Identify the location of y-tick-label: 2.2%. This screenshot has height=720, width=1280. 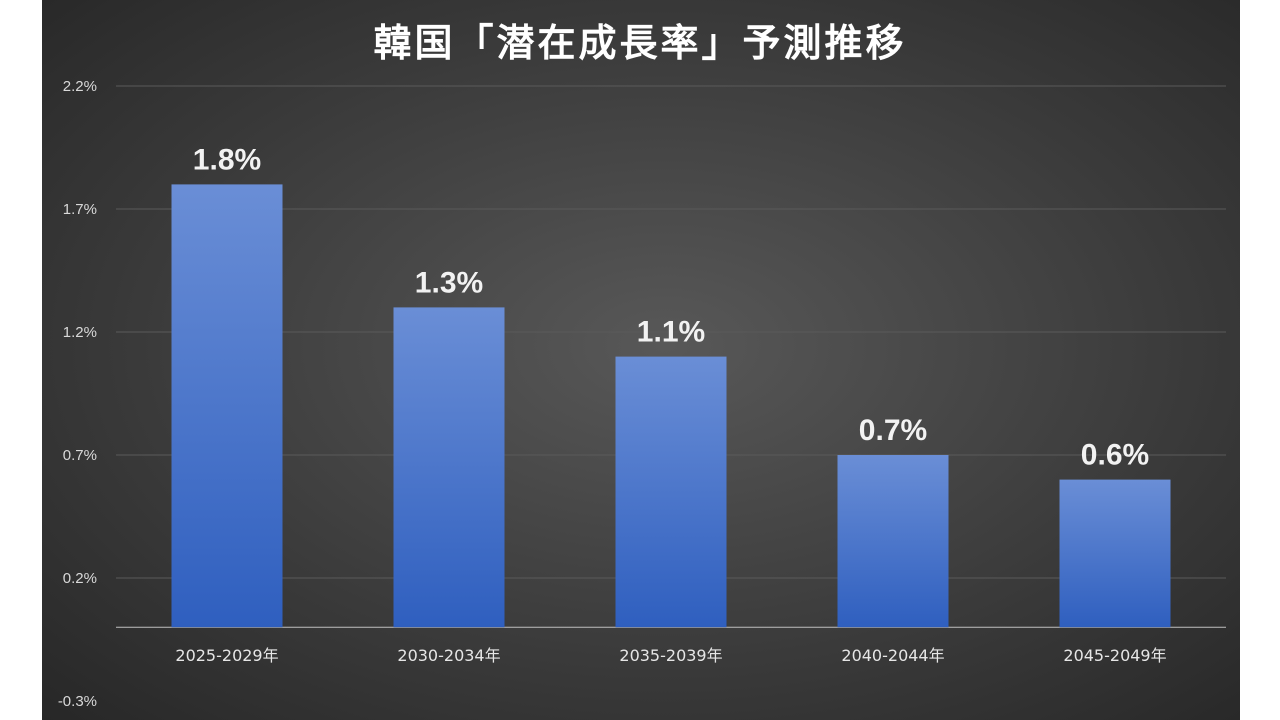
(80, 86).